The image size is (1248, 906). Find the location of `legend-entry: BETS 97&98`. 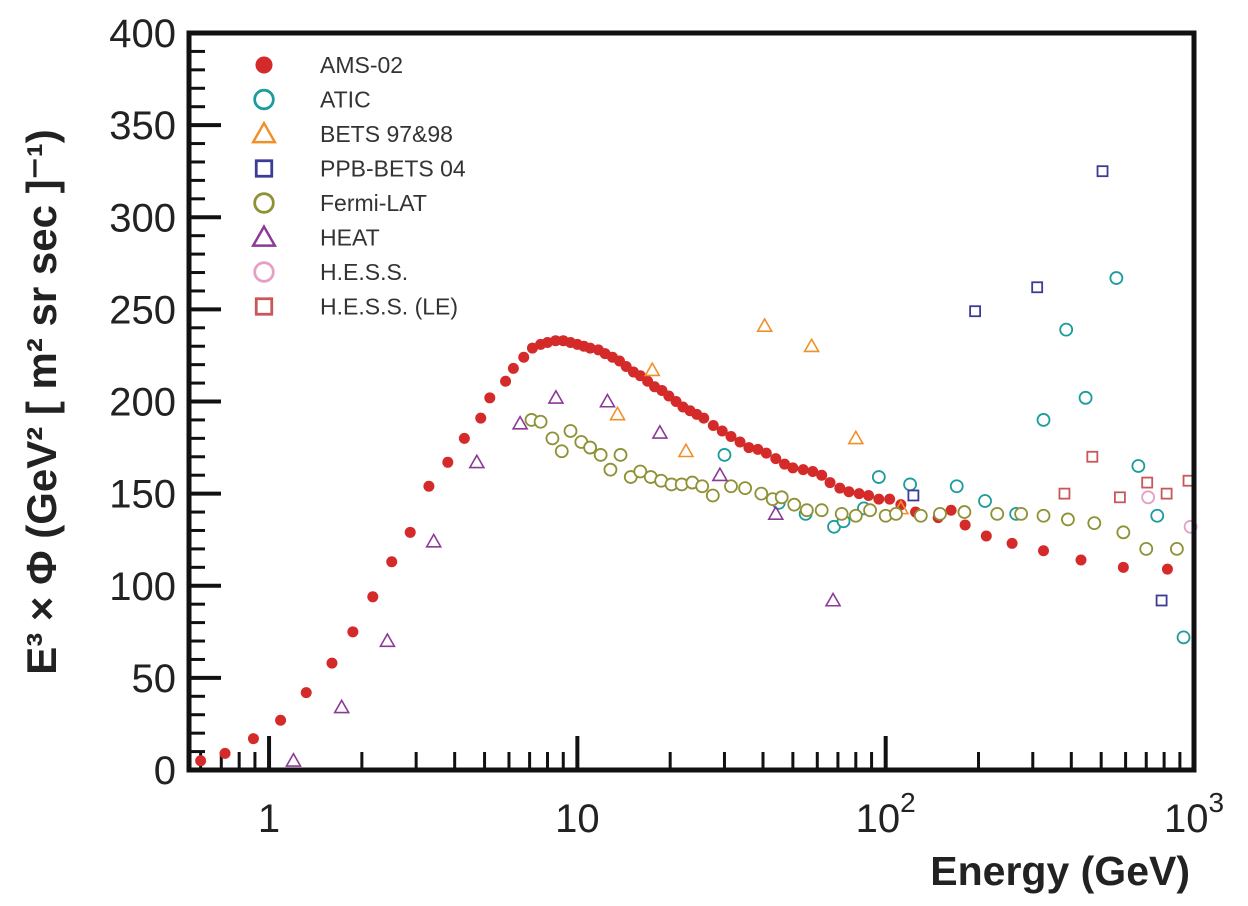

legend-entry: BETS 97&98 is located at coordinates (352, 133).